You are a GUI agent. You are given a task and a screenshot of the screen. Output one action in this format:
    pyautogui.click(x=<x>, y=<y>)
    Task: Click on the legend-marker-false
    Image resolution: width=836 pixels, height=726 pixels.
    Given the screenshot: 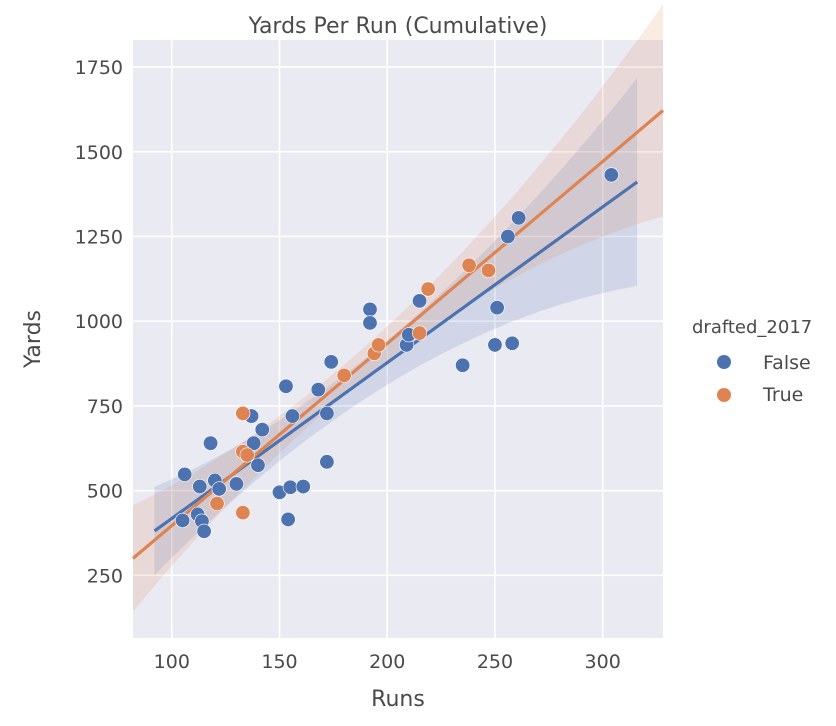 What is the action you would take?
    pyautogui.click(x=724, y=362)
    